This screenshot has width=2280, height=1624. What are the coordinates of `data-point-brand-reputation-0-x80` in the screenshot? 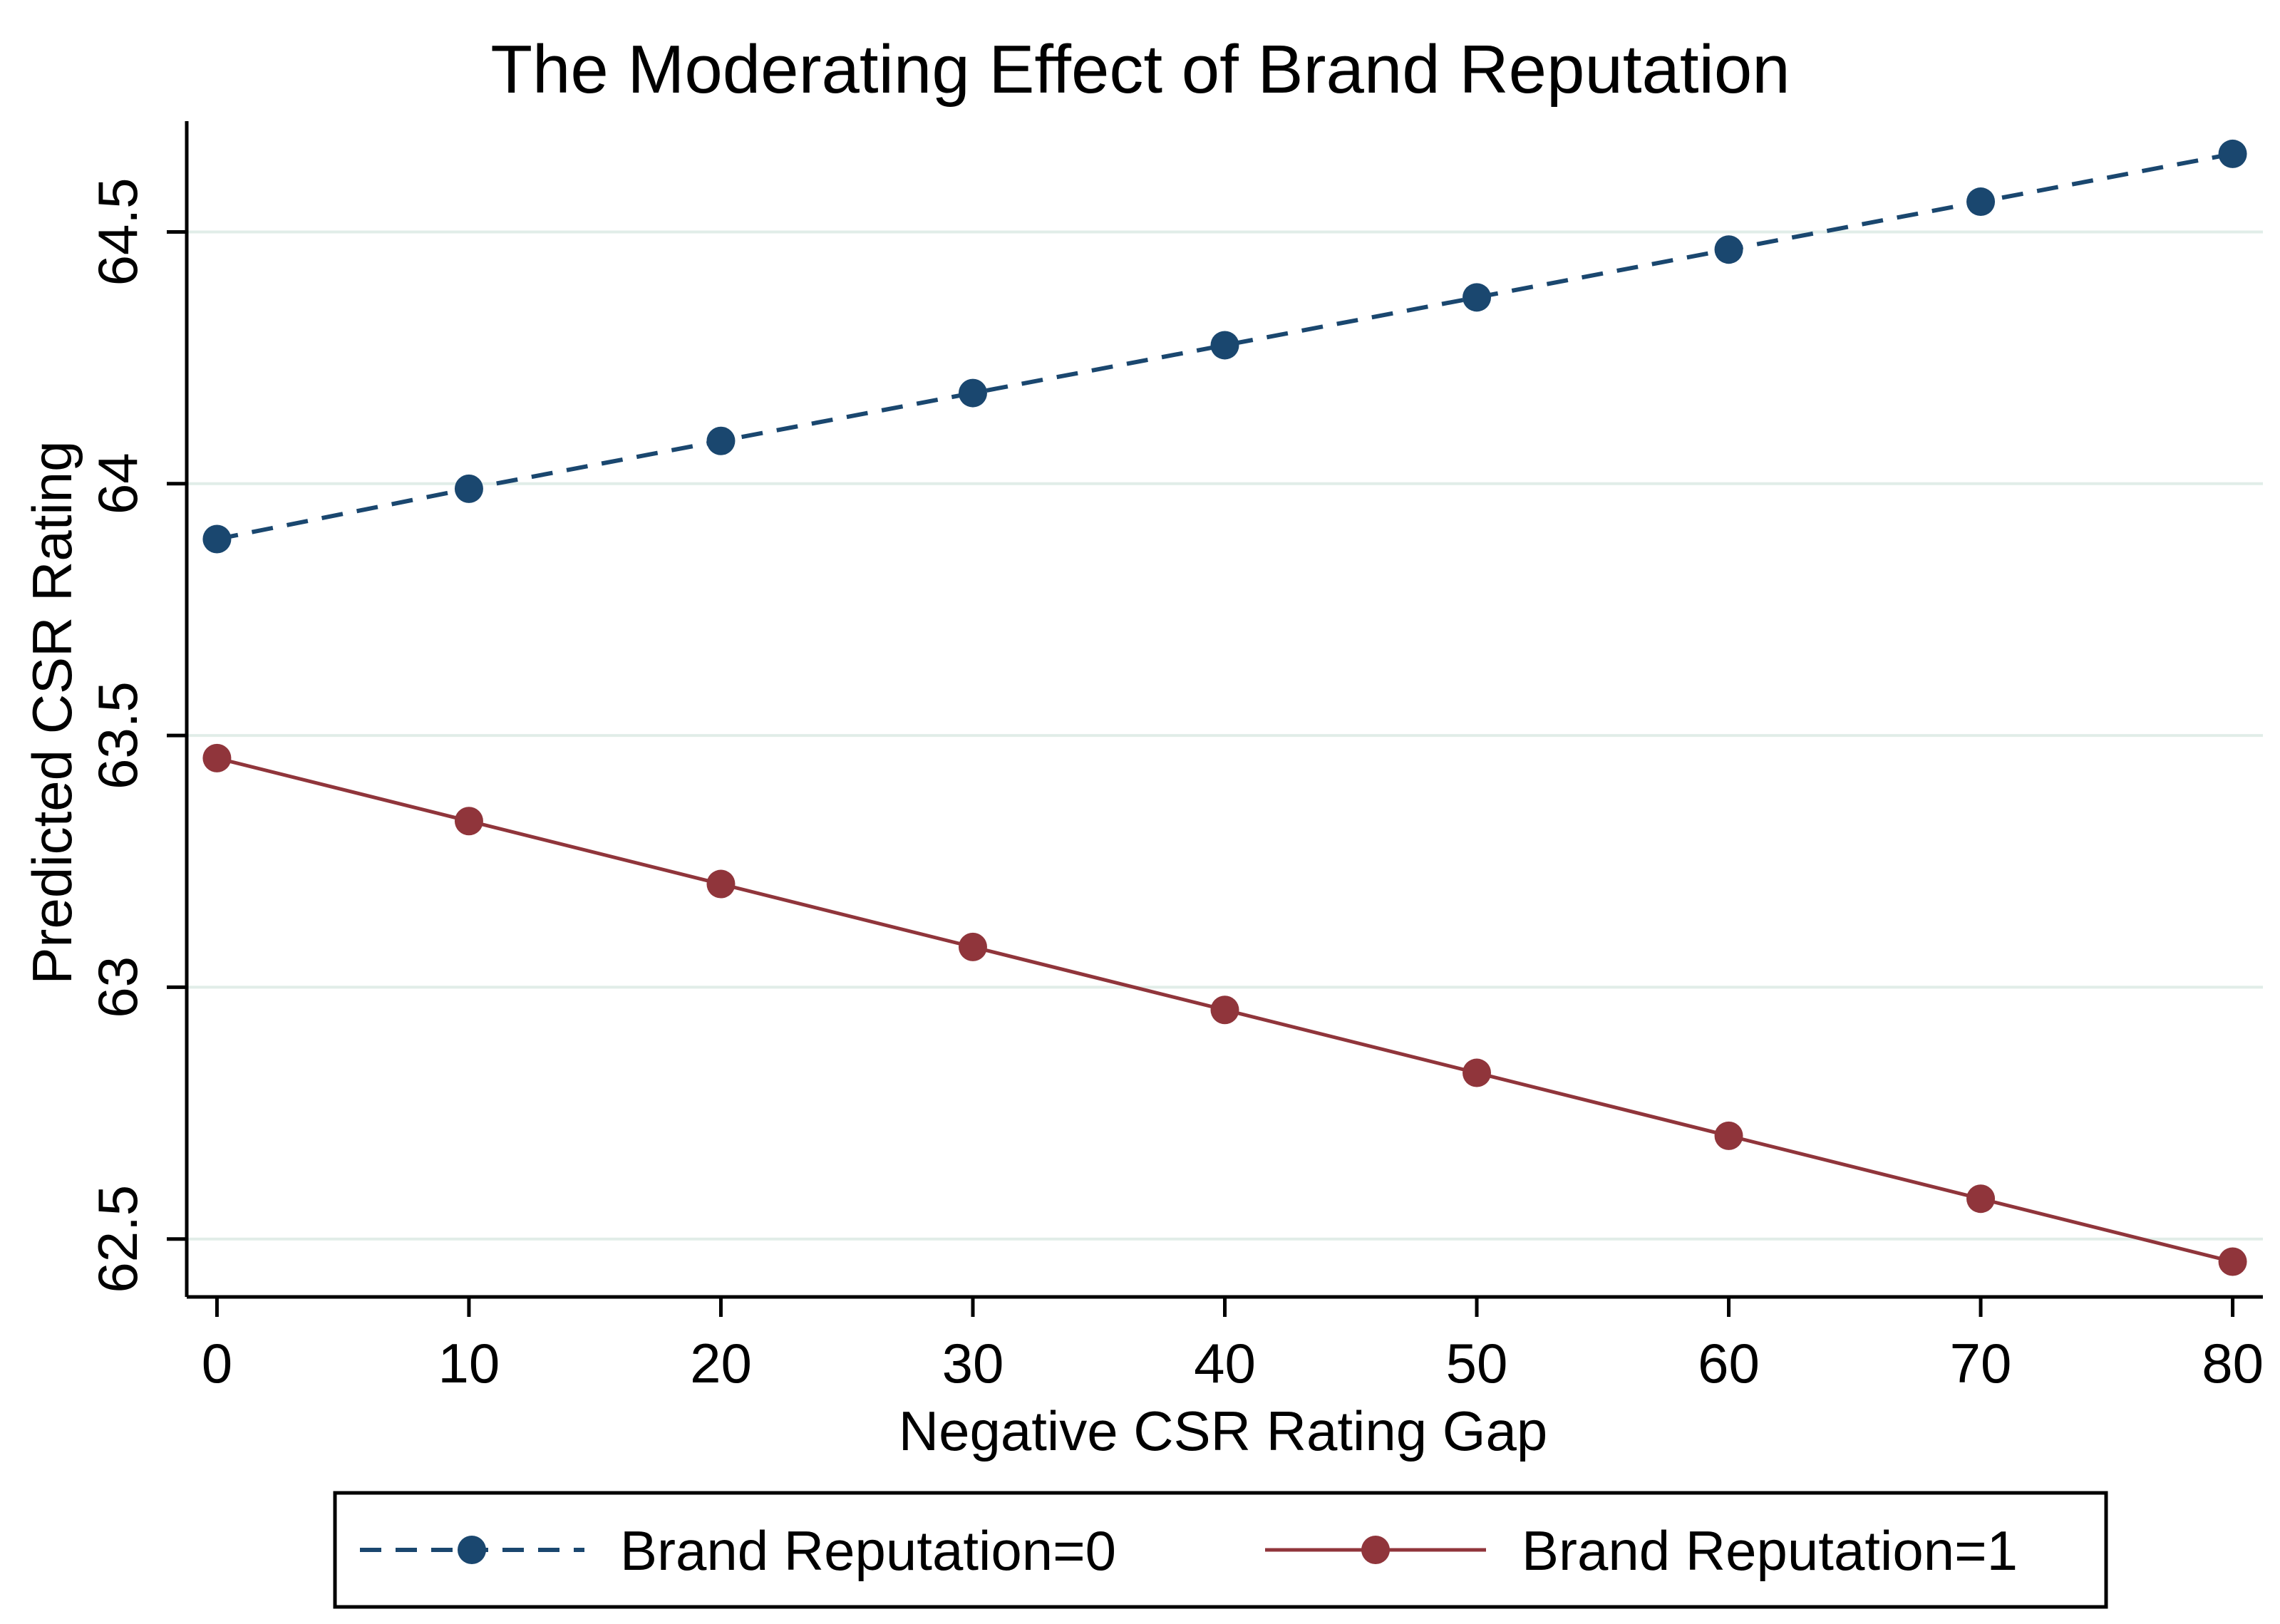 It's located at (2233, 153).